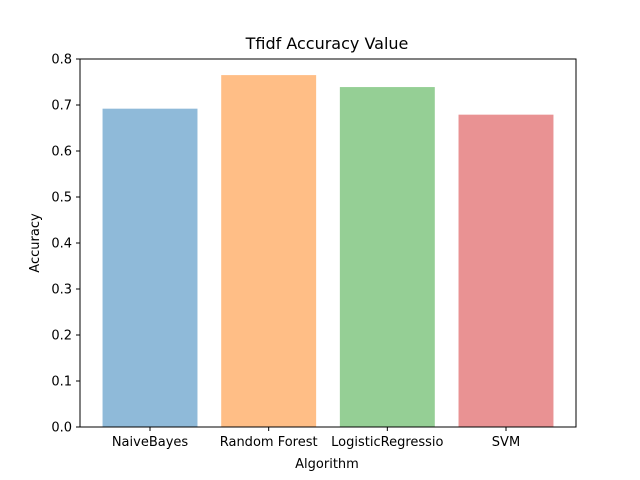 This screenshot has height=480, width=640. What do you see at coordinates (506, 271) in the screenshot?
I see `bar-svm` at bounding box center [506, 271].